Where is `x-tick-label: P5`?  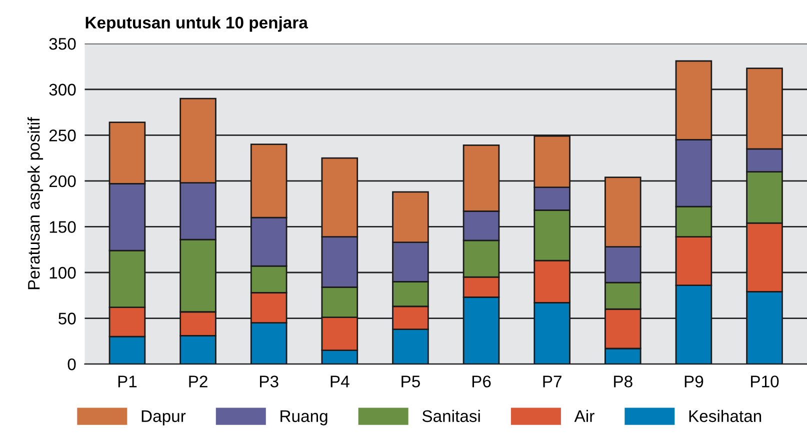
x-tick-label: P5 is located at coordinates (411, 382).